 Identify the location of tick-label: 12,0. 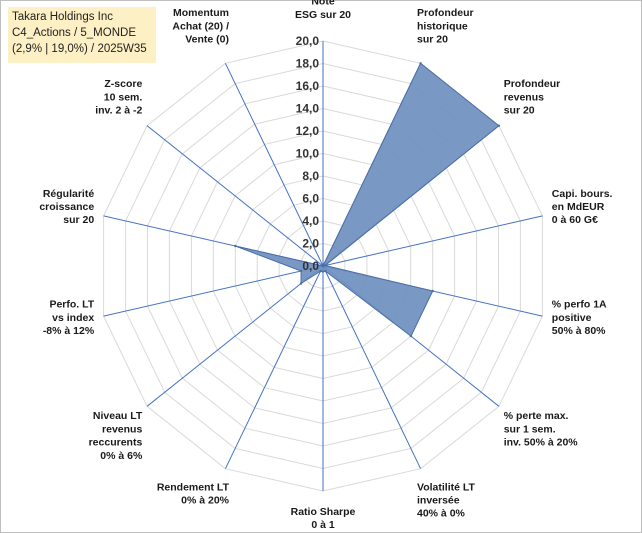
(308, 131).